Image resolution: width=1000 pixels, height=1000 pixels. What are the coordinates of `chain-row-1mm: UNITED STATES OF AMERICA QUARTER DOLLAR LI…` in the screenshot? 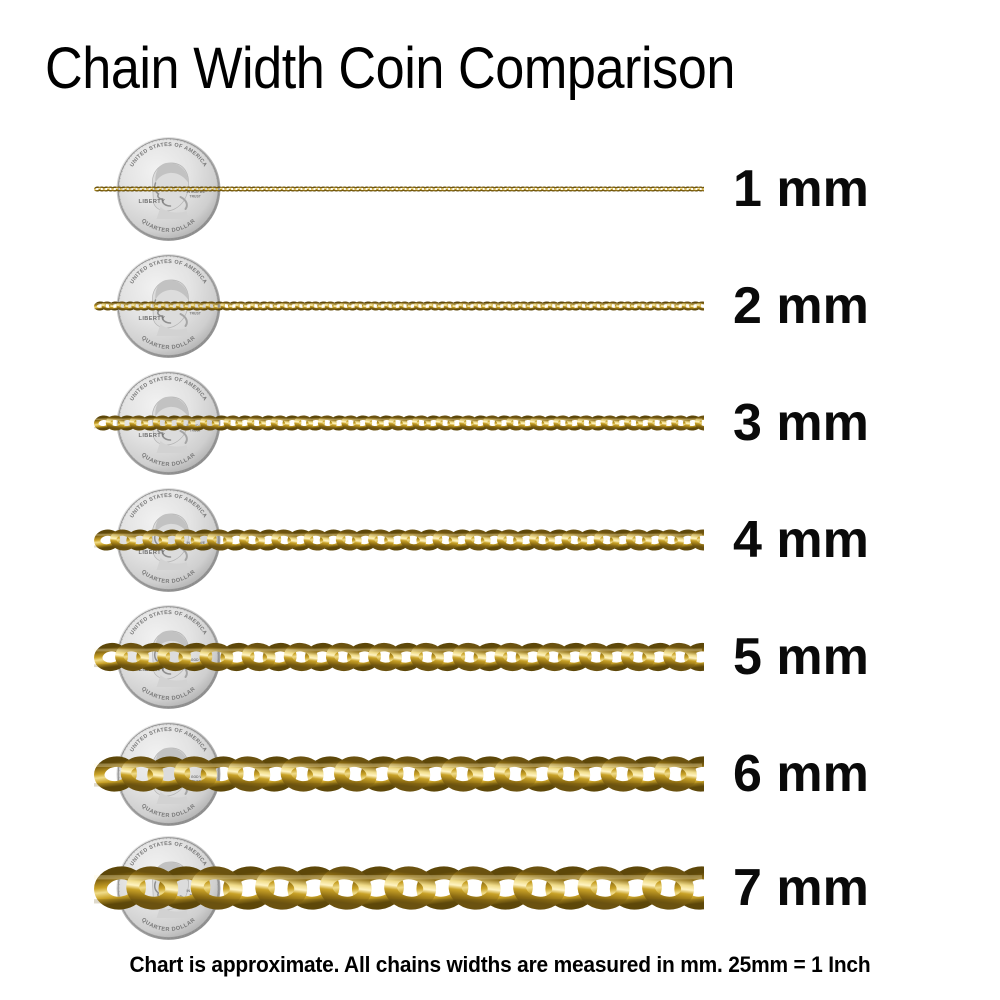 It's located at (500, 188).